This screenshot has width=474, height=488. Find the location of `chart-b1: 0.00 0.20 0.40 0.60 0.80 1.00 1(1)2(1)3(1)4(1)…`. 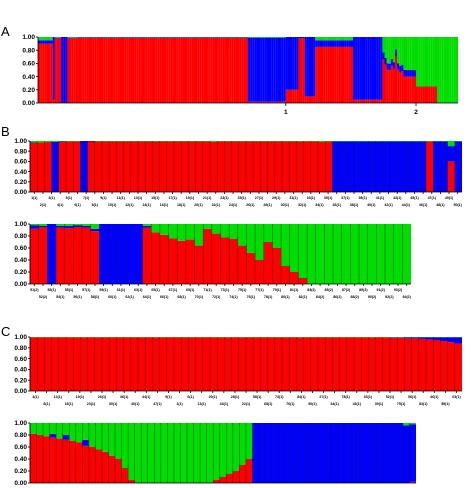

chart-b1: 0.00 0.20 0.40 0.60 0.80 1.00 1(1)2(1)3(1)4(1)… is located at coordinates (238, 172).